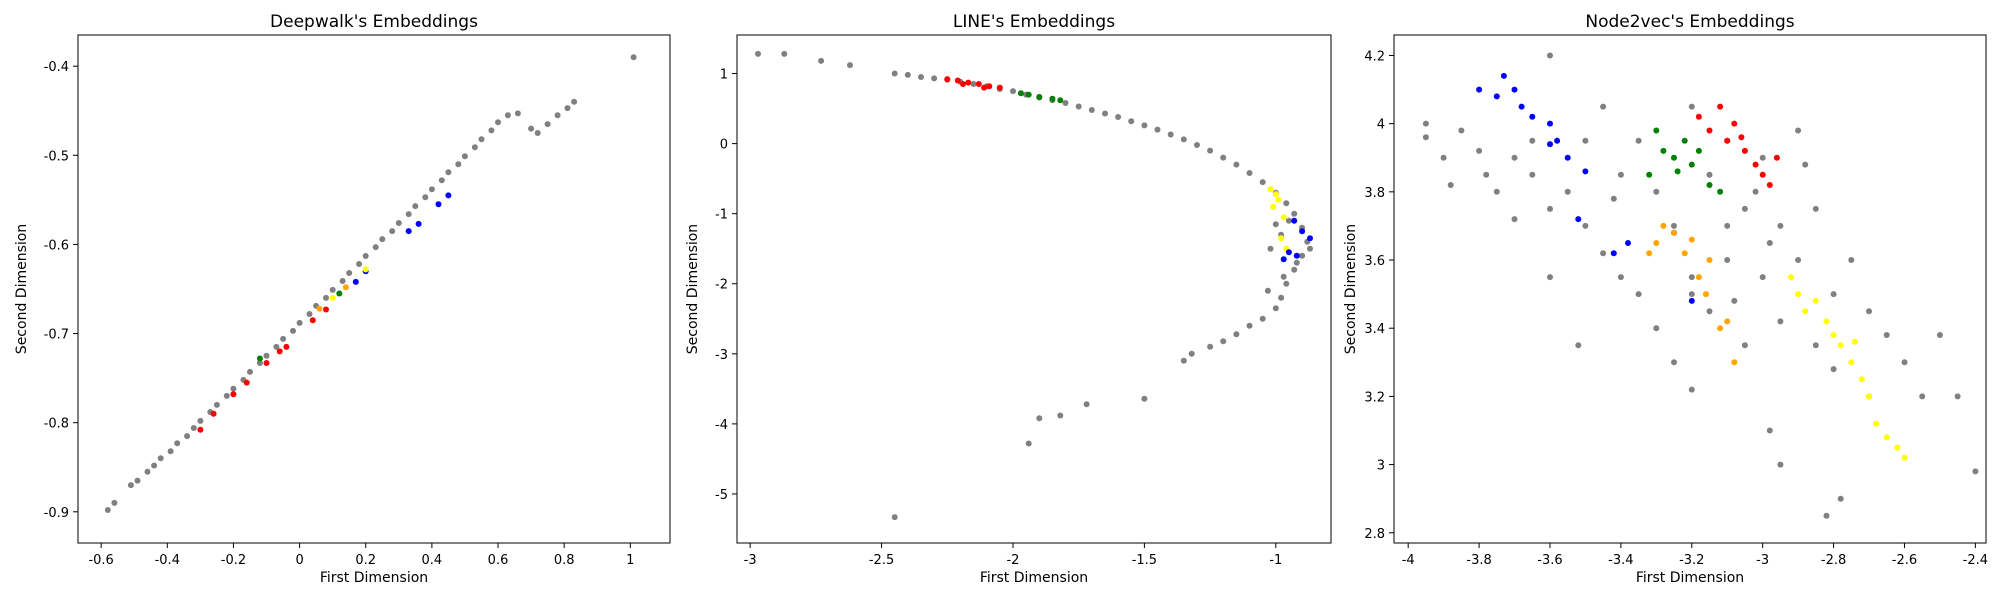 The height and width of the screenshot is (600, 2000). I want to click on y-tick-label: 3.2, so click(1374, 397).